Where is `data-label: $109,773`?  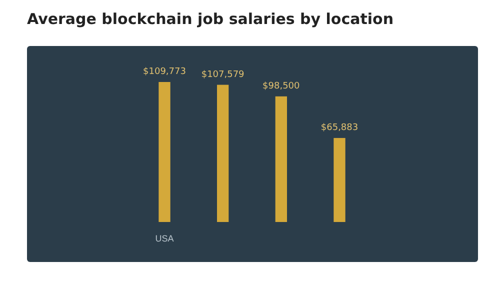
data-label: $109,773 is located at coordinates (164, 72).